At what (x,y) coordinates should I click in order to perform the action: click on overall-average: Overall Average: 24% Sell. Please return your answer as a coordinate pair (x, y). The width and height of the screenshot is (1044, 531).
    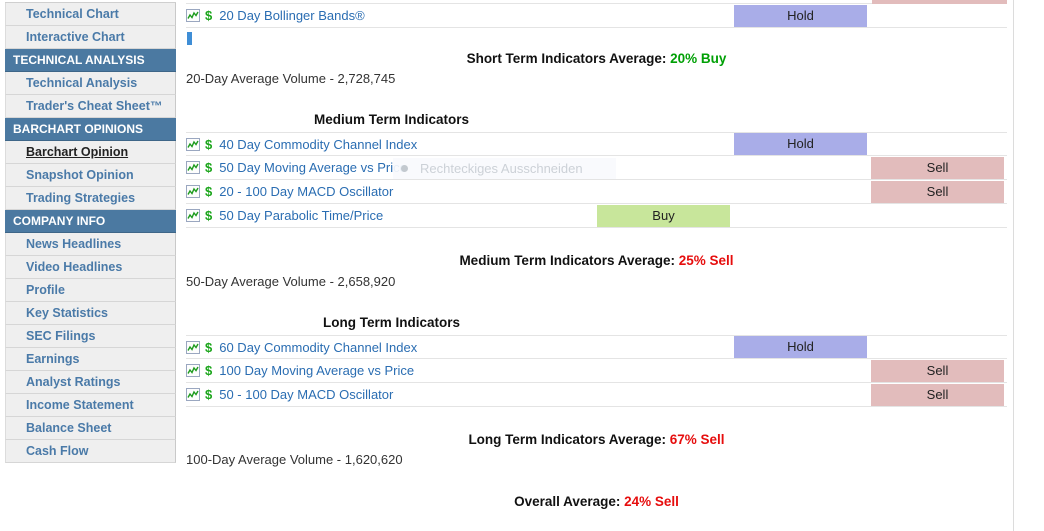
    Looking at the image, I should click on (596, 501).